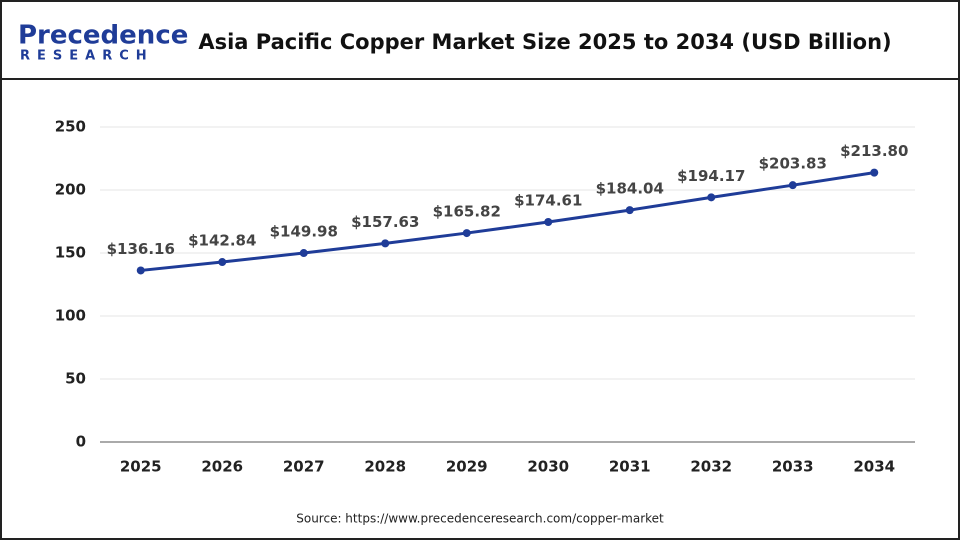  What do you see at coordinates (548, 467) in the screenshot?
I see `x-tick-label: 2030` at bounding box center [548, 467].